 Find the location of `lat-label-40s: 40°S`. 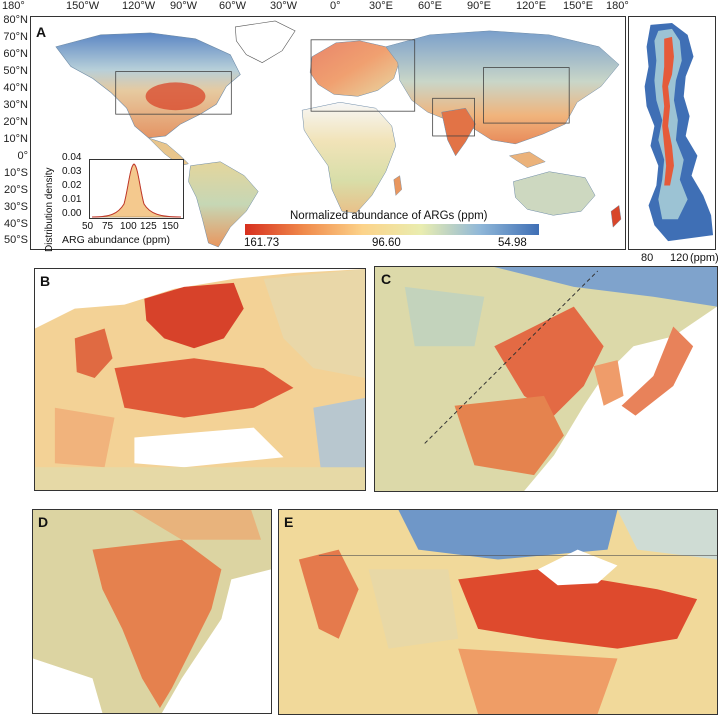

lat-label-40s: 40°S is located at coordinates (16, 224).